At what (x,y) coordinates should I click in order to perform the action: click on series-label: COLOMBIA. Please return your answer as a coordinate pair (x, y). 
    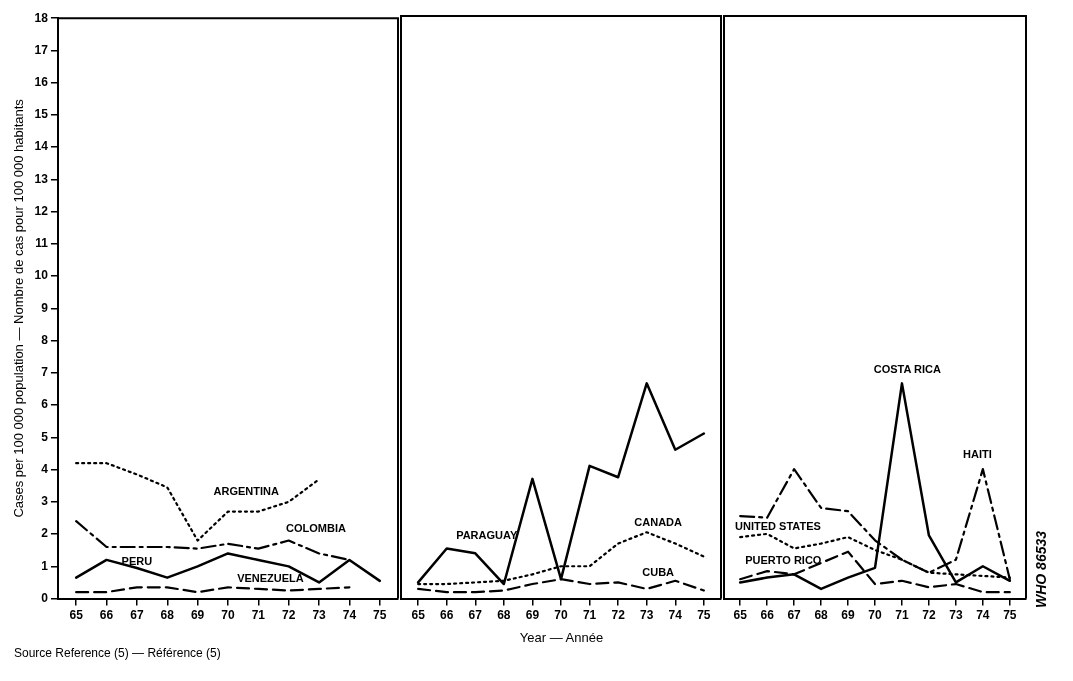
    Looking at the image, I should click on (316, 528).